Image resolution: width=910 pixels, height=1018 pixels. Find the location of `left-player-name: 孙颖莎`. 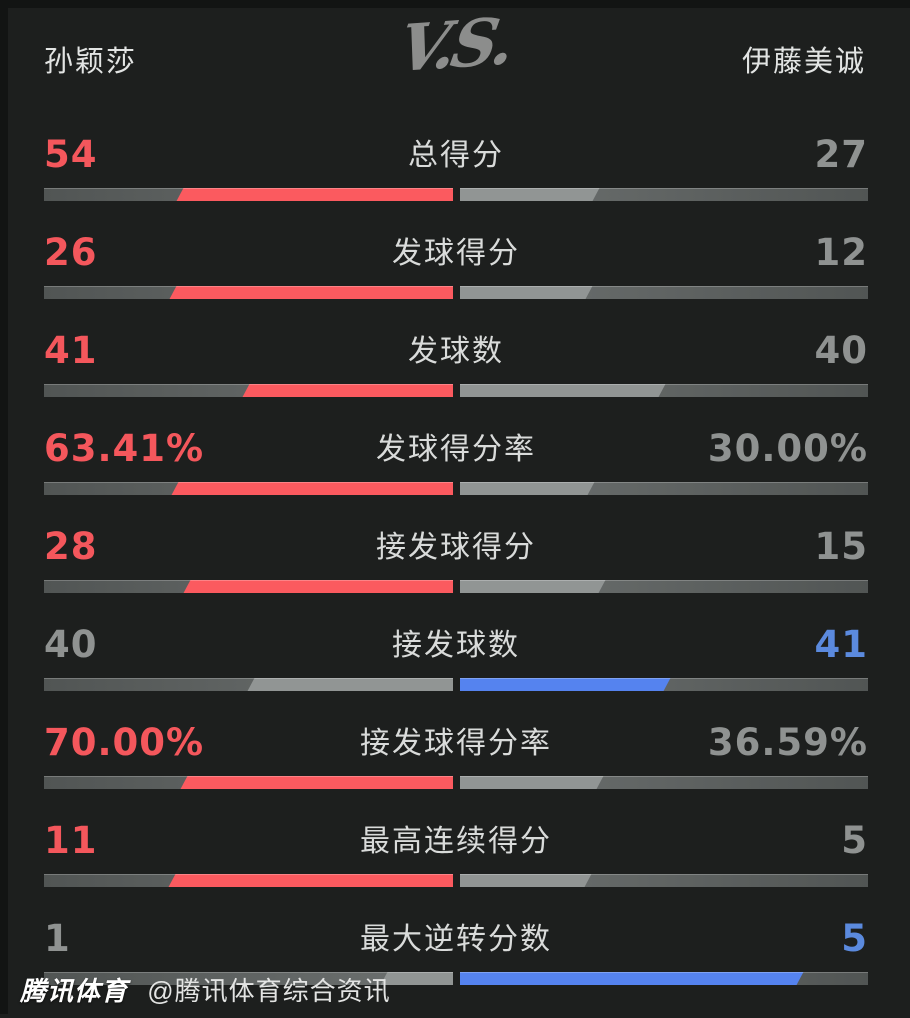

left-player-name: 孙颖莎 is located at coordinates (91, 62).